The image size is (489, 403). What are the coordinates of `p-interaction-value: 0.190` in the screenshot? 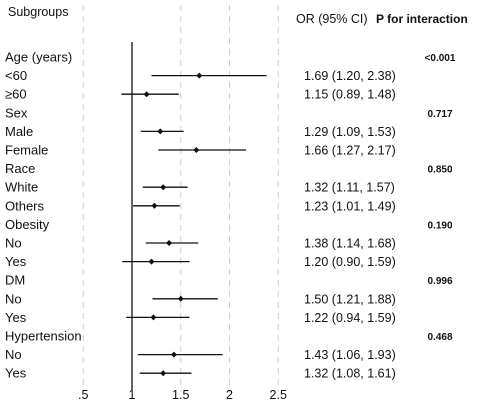 It's located at (439, 225).